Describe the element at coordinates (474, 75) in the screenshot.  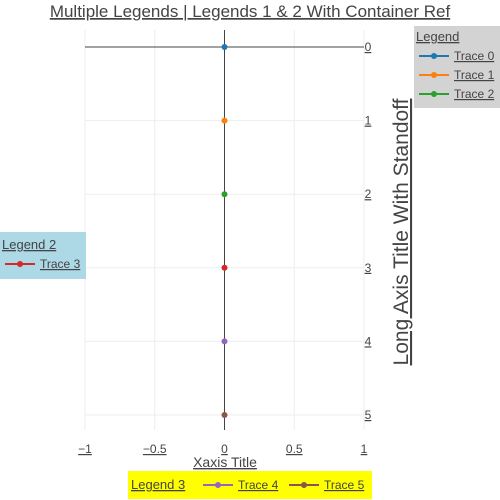
I see `legend-label-trace-1: Trace 1` at that location.